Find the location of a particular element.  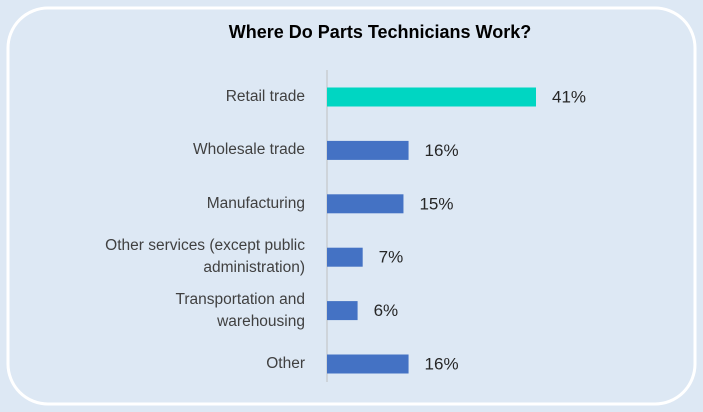

data-label: 41% is located at coordinates (569, 96).